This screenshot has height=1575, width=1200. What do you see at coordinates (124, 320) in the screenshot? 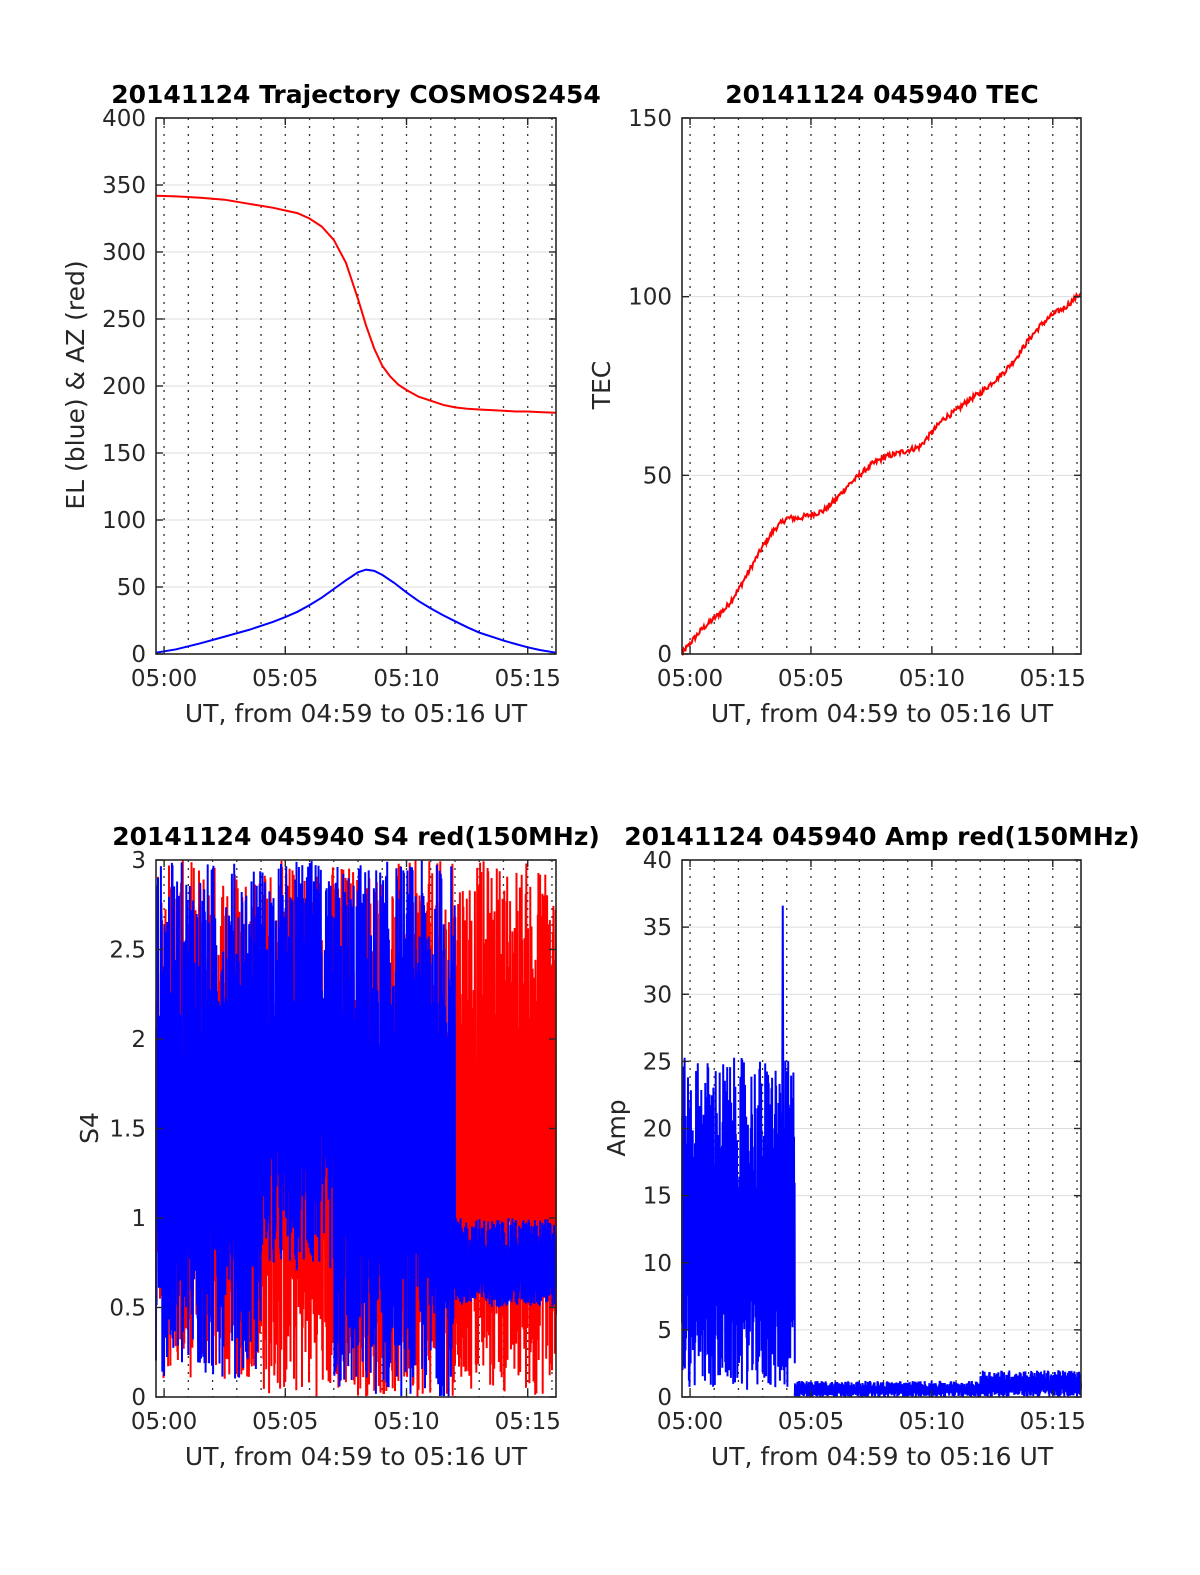
I see `y-tick-label: 250` at bounding box center [124, 320].